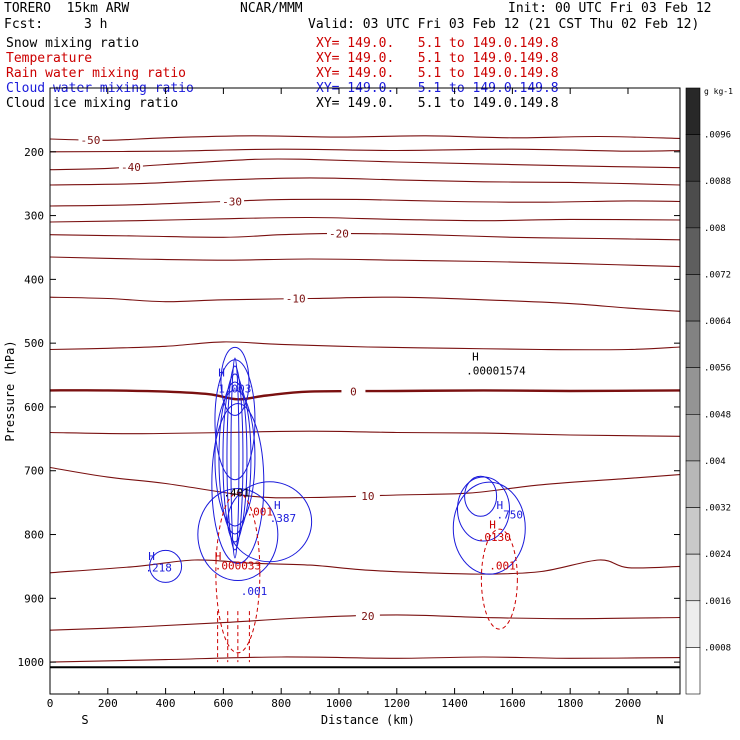 The image size is (740, 740). Describe the element at coordinates (339, 703) in the screenshot. I see `x-tick-label: 1000` at that location.